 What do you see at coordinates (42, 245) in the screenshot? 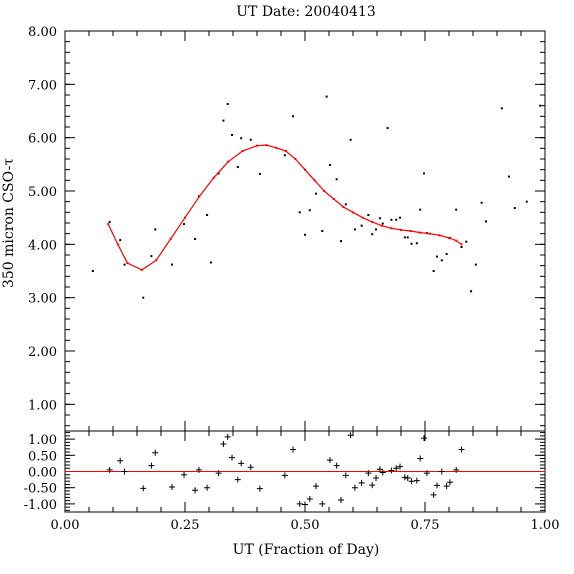
I see `y-tick-label: 4.00` at bounding box center [42, 245].